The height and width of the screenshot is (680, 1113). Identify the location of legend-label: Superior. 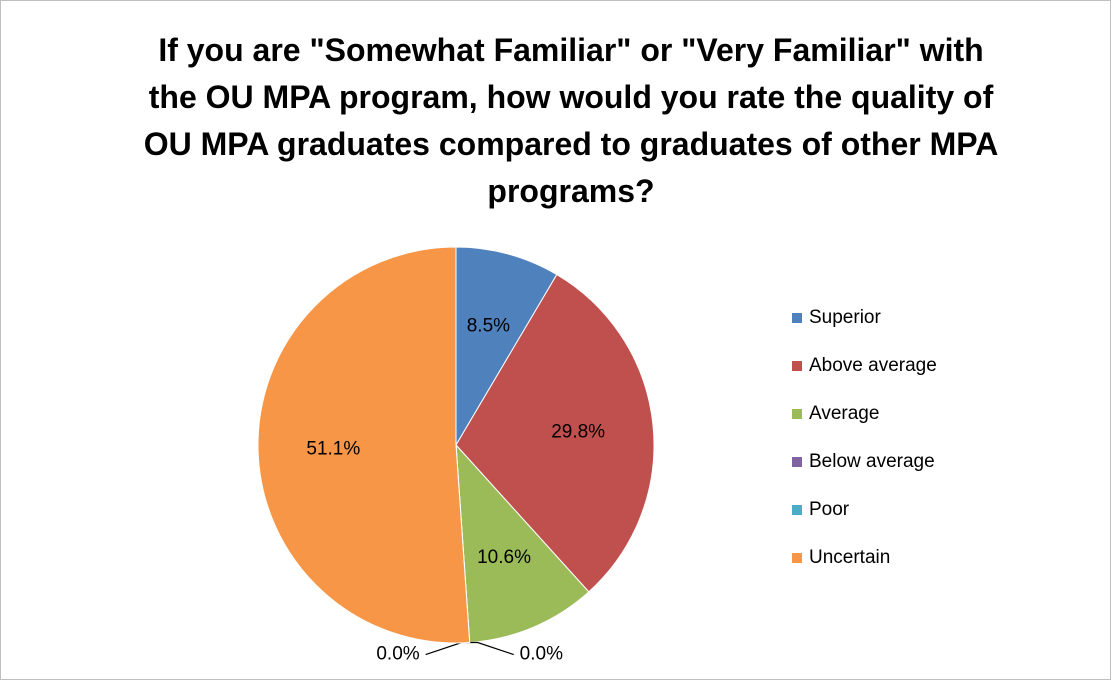
(845, 317).